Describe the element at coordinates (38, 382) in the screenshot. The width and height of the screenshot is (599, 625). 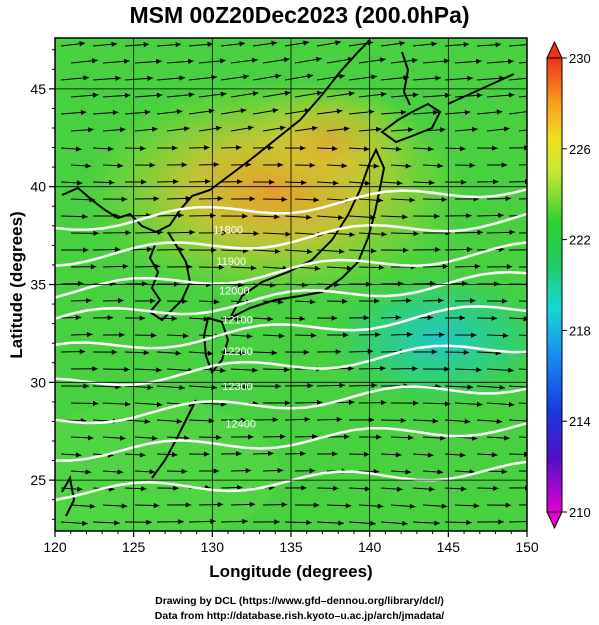
I see `y-tick-label: 30` at that location.